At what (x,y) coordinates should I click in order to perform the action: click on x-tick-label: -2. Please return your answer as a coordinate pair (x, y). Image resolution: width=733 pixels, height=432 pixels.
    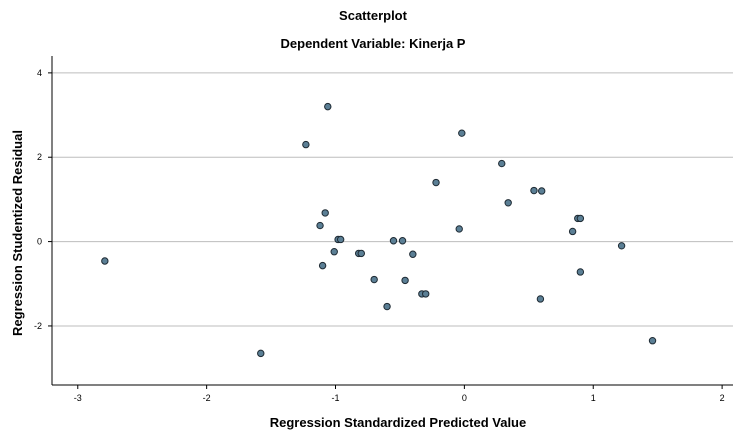
    Looking at the image, I should click on (207, 398).